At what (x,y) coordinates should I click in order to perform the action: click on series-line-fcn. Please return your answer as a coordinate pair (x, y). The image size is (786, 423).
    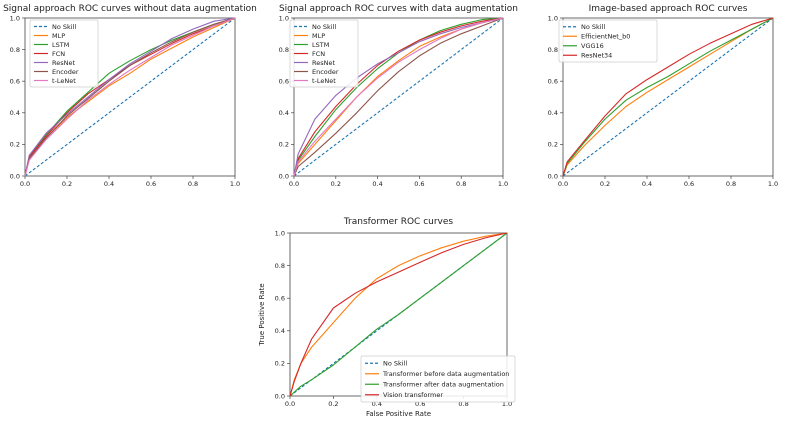
    Looking at the image, I should click on (130, 97).